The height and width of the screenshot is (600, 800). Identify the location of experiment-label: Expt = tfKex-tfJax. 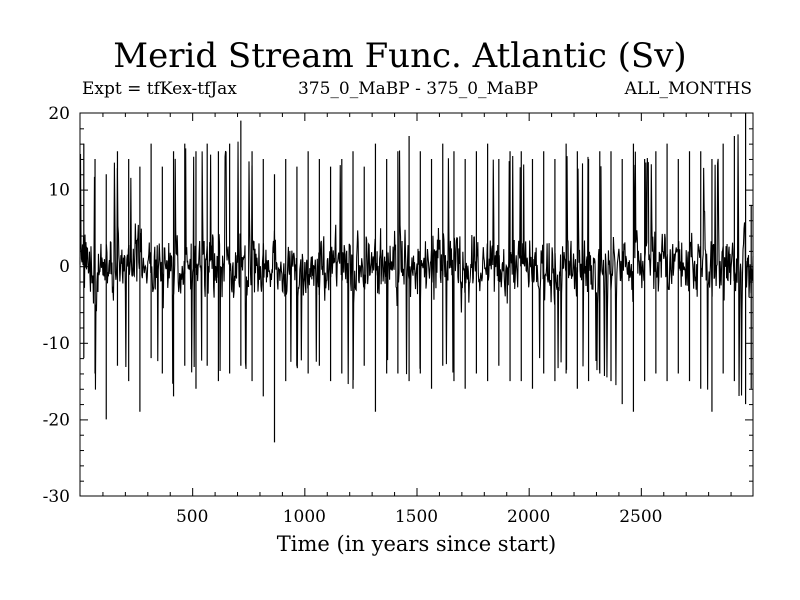
(159, 89).